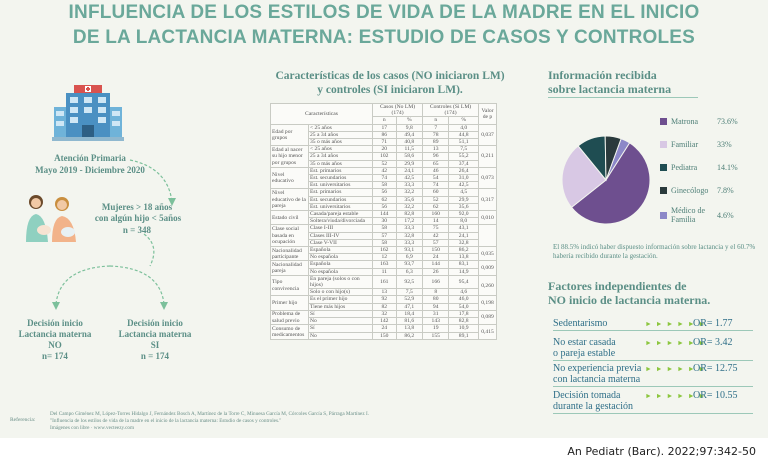 This screenshot has width=768, height=470. I want to click on cell-value: 7,5, so click(409, 292).